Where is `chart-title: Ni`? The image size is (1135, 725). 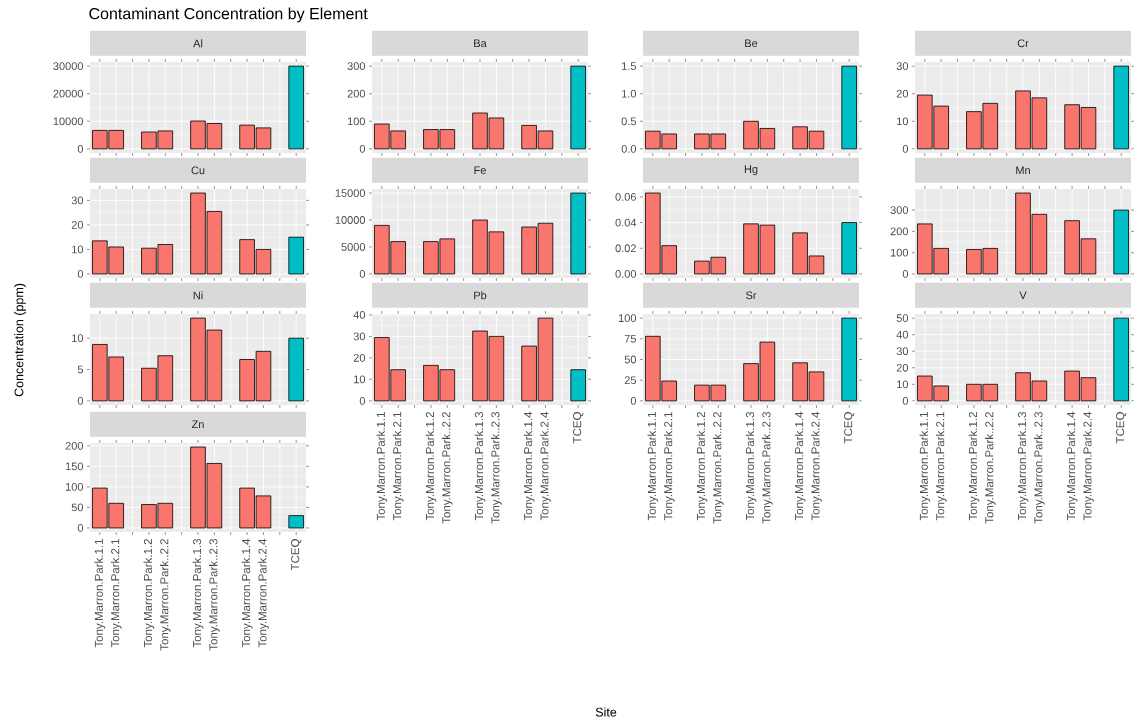 chart-title: Ni is located at coordinates (198, 295).